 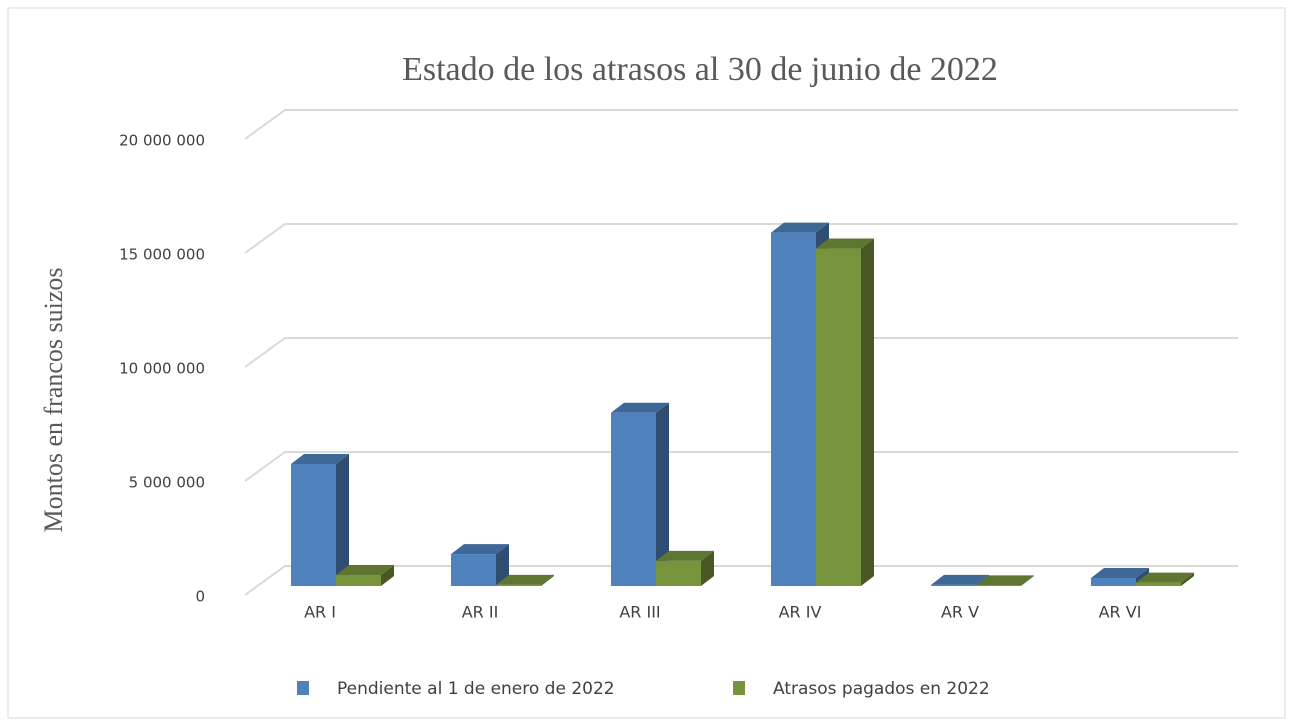 I want to click on y-tick-label: 15 000 000, so click(x=162, y=255).